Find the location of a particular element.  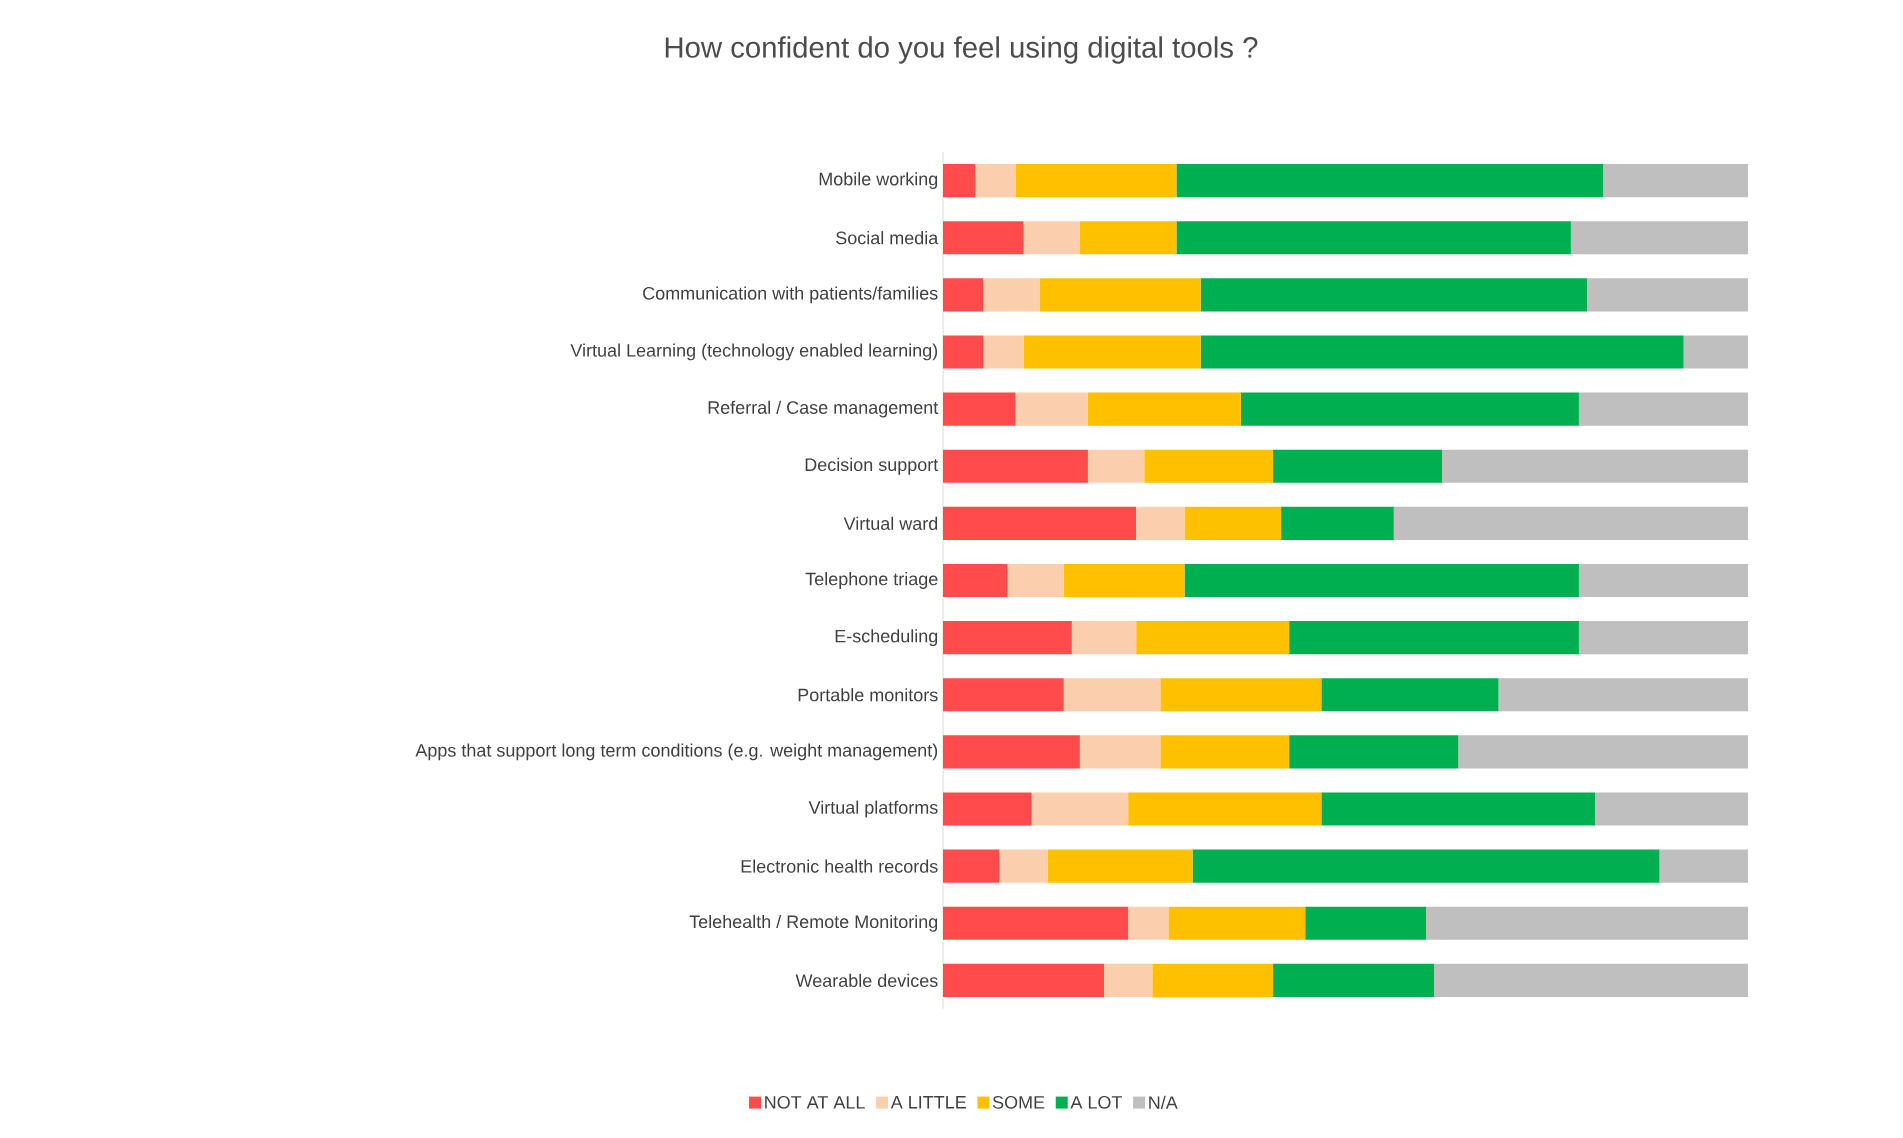

legend-label: A LITTLE is located at coordinates (928, 1102).